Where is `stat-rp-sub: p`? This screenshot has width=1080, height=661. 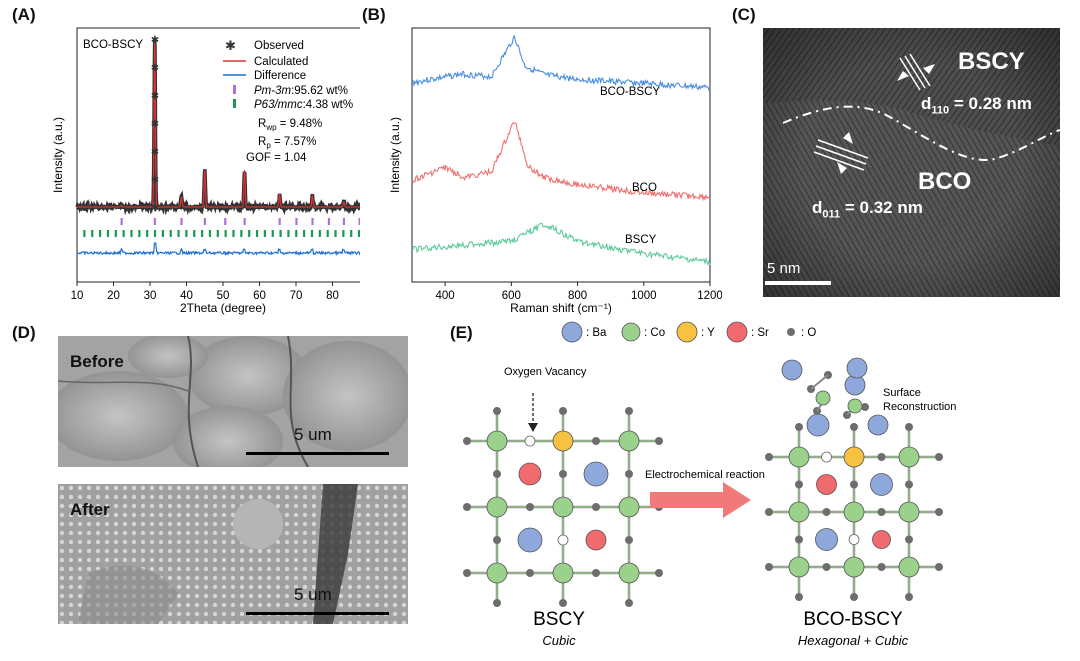
stat-rp-sub: p is located at coordinates (268, 145).